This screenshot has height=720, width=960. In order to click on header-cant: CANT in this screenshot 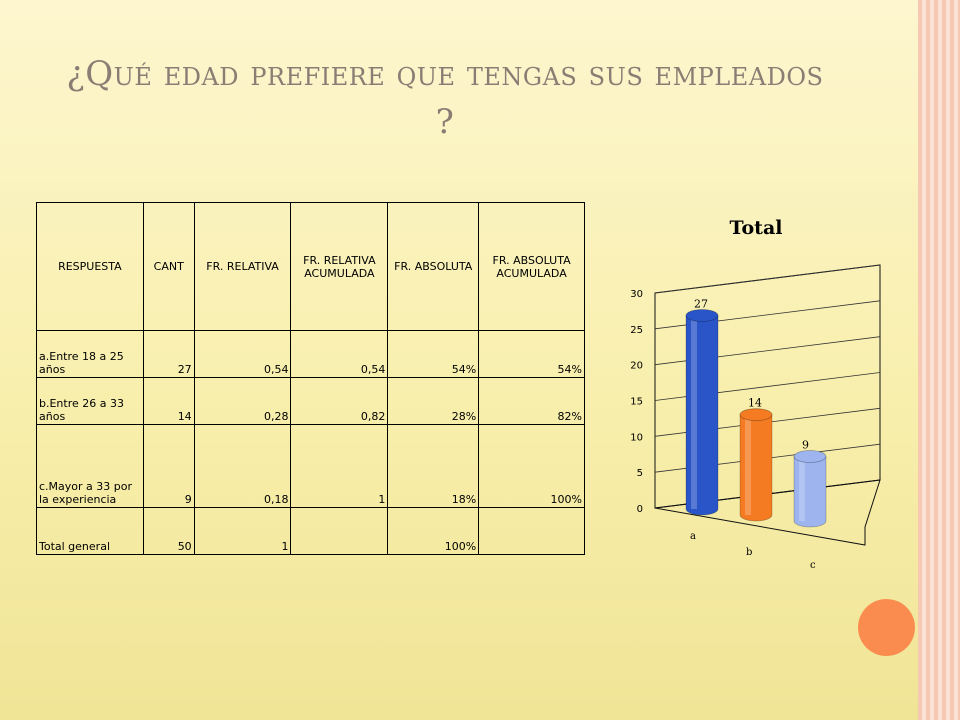, I will do `click(168, 266)`.